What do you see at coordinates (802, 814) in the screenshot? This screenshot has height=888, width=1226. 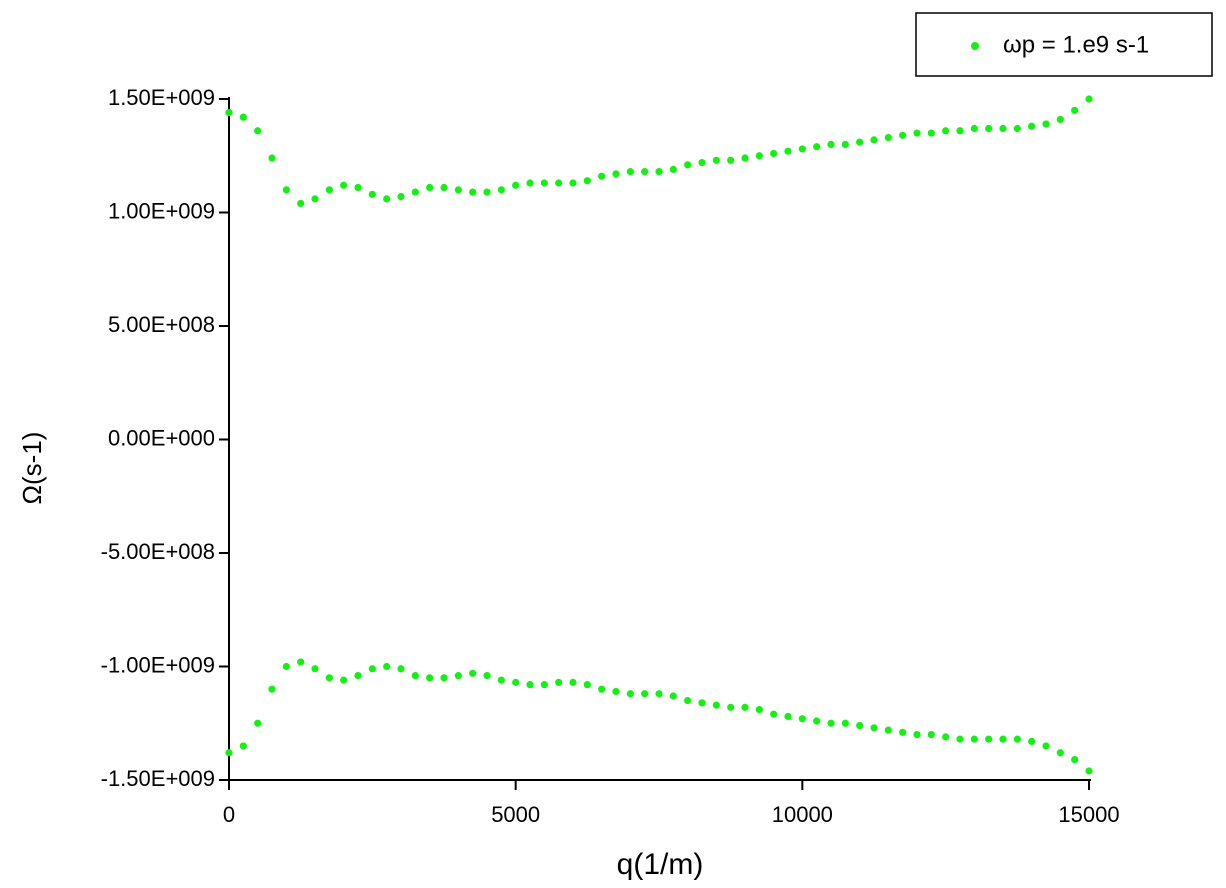 I see `x-tick-label: 10000` at bounding box center [802, 814].